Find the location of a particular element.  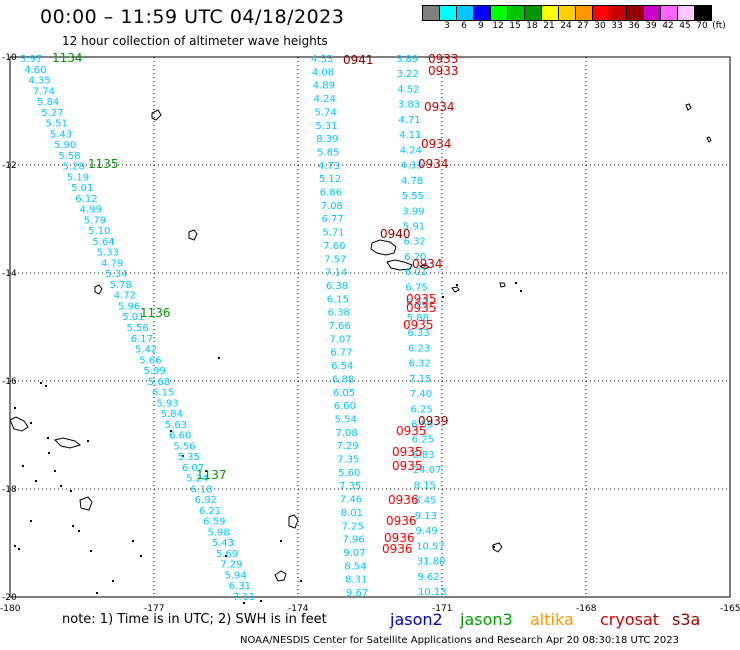

swh-value: 7.66 is located at coordinates (340, 326).